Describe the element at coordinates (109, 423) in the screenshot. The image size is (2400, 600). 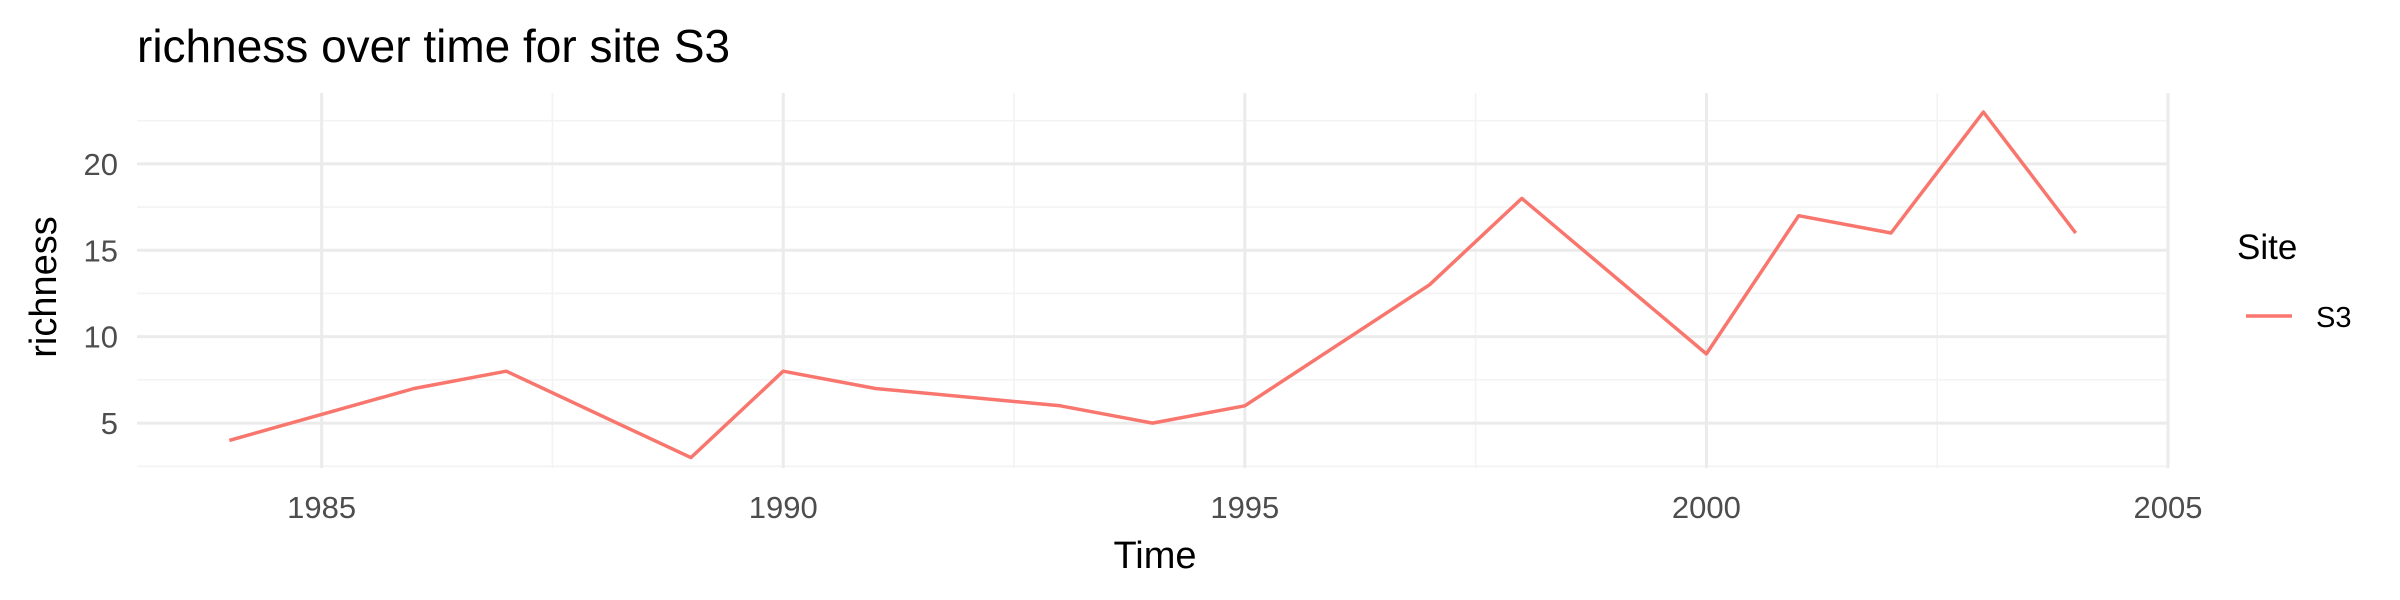
I see `y-tick-label: 5` at that location.